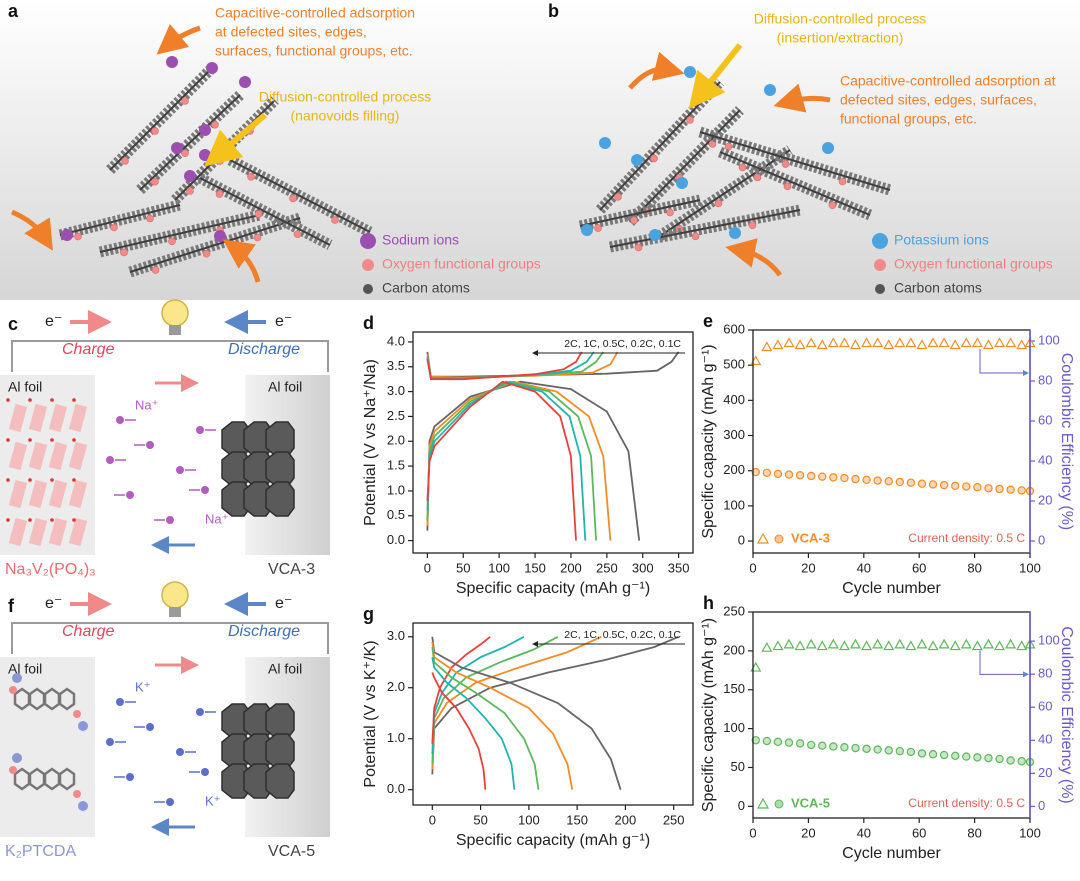 Image resolution: width=1080 pixels, height=881 pixels. I want to click on charge-label: Charge, so click(88, 349).